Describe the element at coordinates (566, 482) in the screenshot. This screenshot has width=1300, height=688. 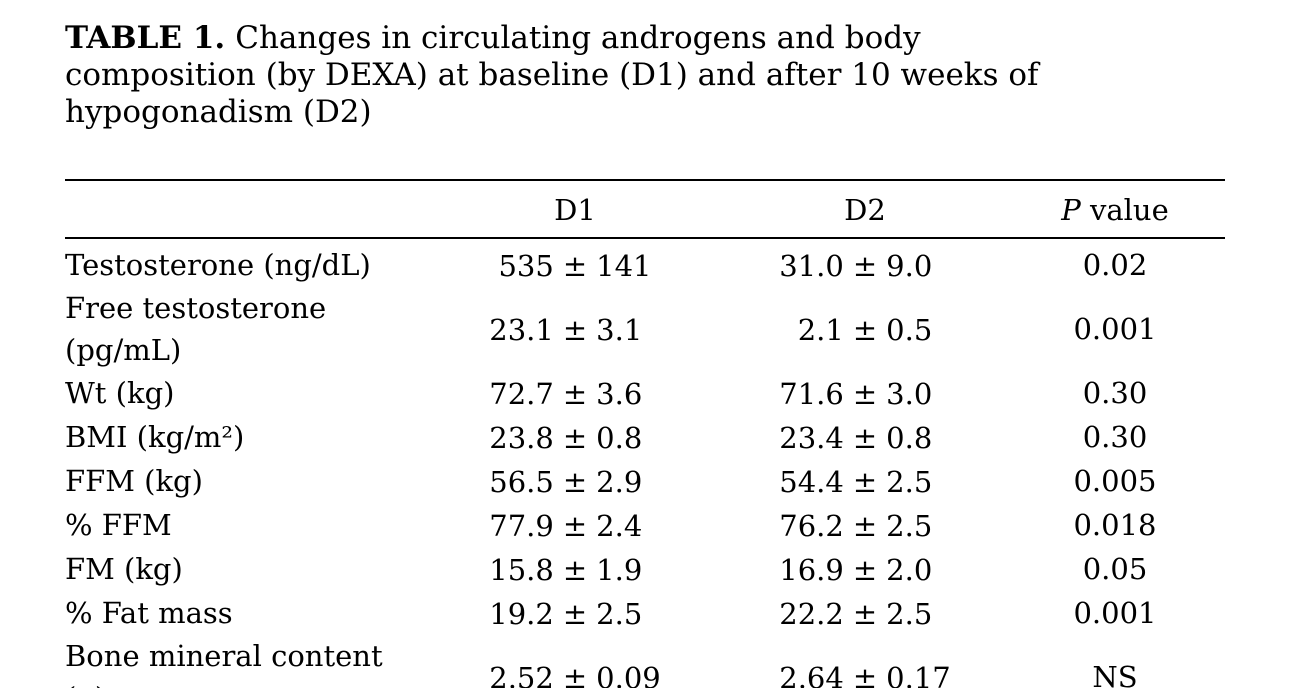
I see `pm-value: 56.5 ±2.9` at that location.